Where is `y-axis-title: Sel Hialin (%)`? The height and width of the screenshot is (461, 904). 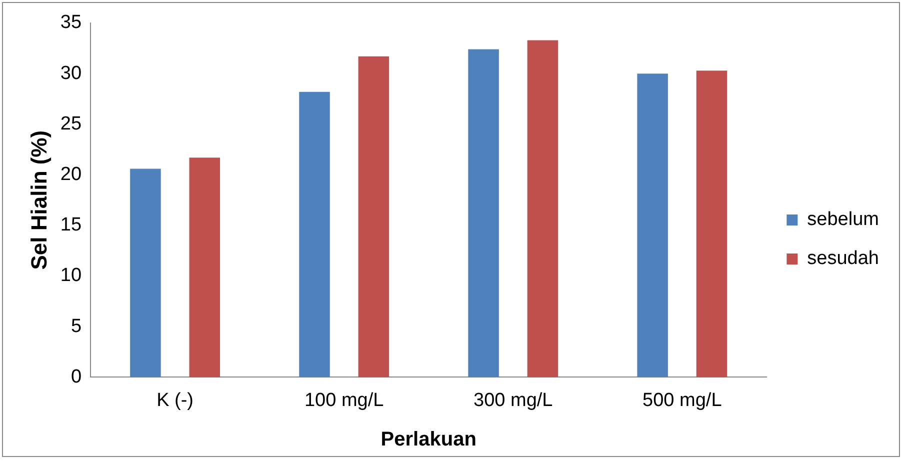 y-axis-title: Sel Hialin (%) is located at coordinates (39, 200).